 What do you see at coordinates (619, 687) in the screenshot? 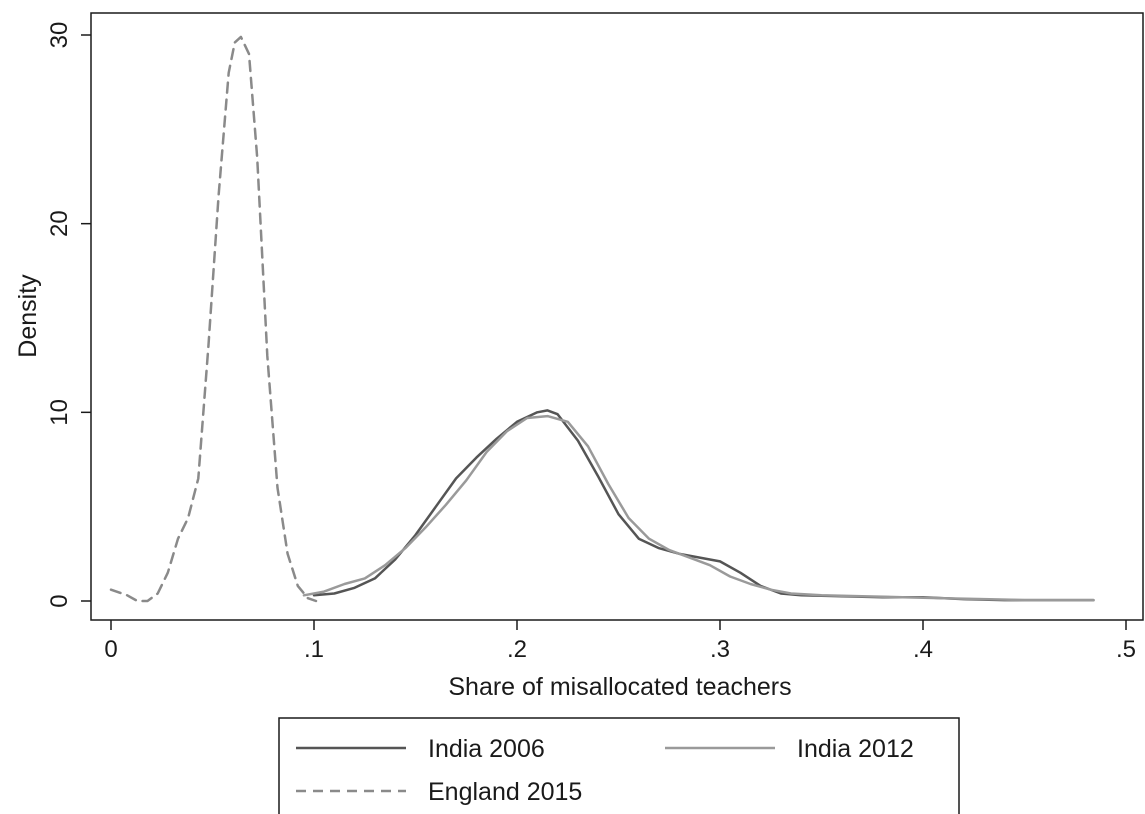
I see `x-axis-title: Share of misallocated teachers` at bounding box center [619, 687].